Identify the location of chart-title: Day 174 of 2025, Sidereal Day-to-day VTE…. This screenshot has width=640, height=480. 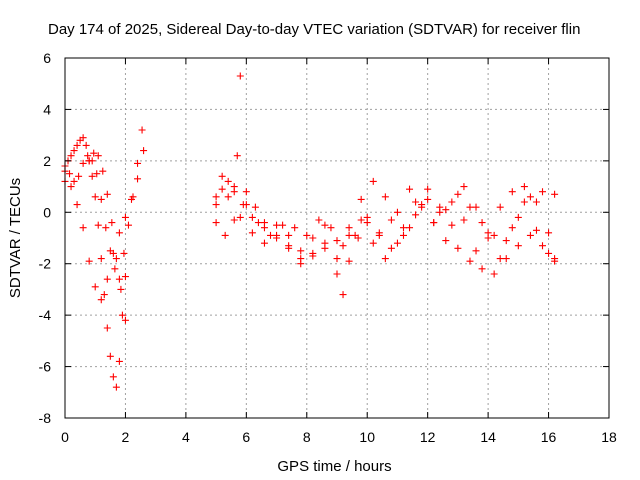
(314, 29).